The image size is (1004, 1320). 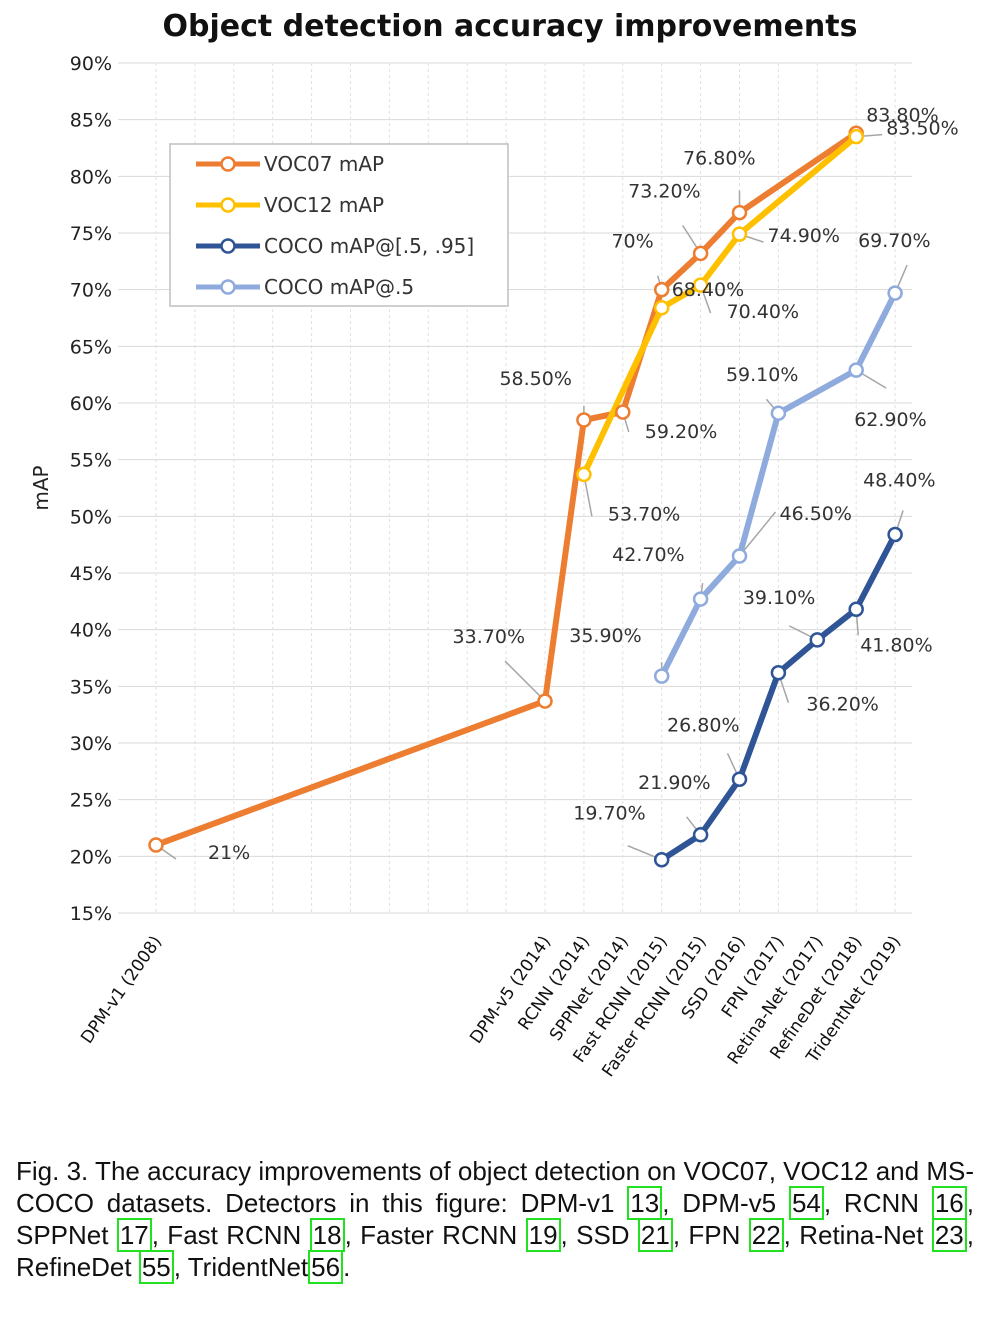 I want to click on caption-text: ., so click(x=347, y=1267).